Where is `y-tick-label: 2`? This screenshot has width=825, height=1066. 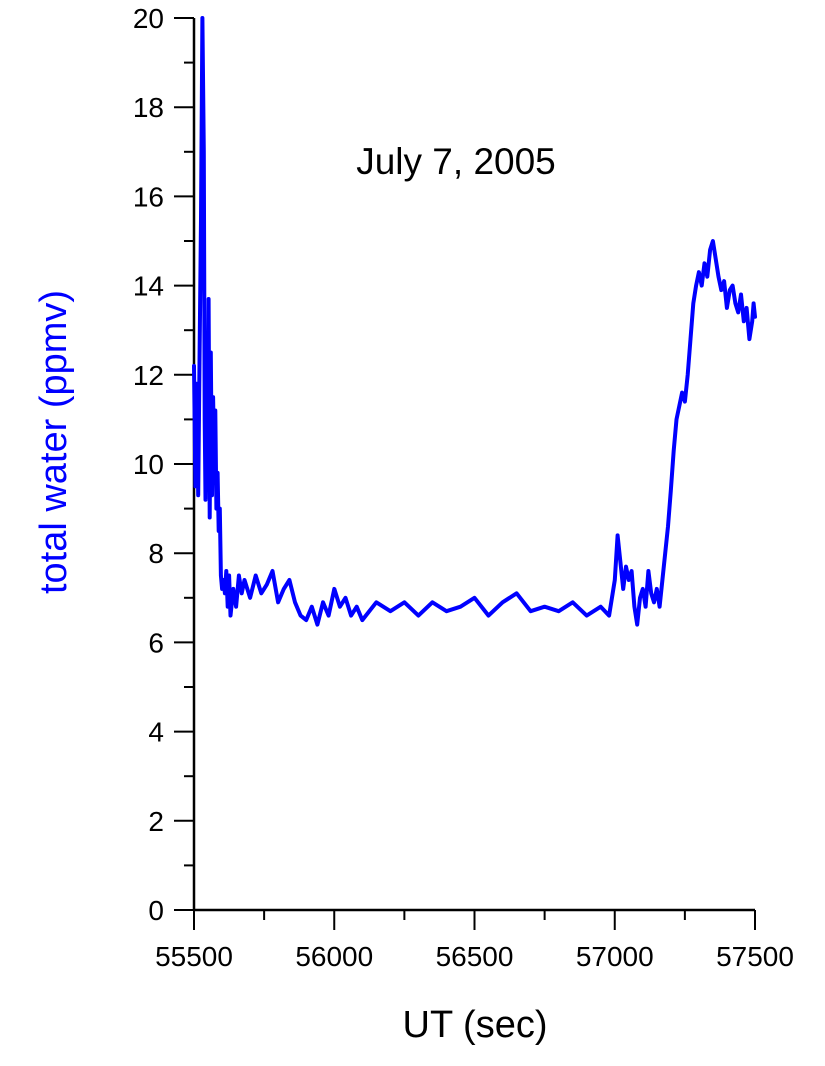
y-tick-label: 2 is located at coordinates (156, 821).